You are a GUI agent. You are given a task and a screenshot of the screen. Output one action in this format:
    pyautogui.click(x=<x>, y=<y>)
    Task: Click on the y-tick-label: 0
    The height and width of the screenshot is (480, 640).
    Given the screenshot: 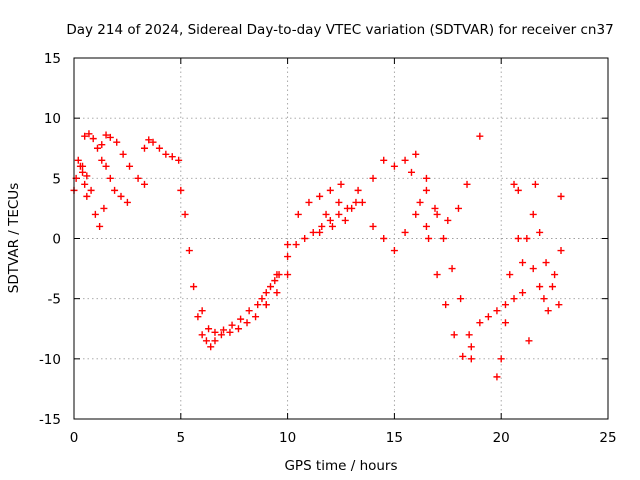 What is the action you would take?
    pyautogui.click(x=56, y=240)
    